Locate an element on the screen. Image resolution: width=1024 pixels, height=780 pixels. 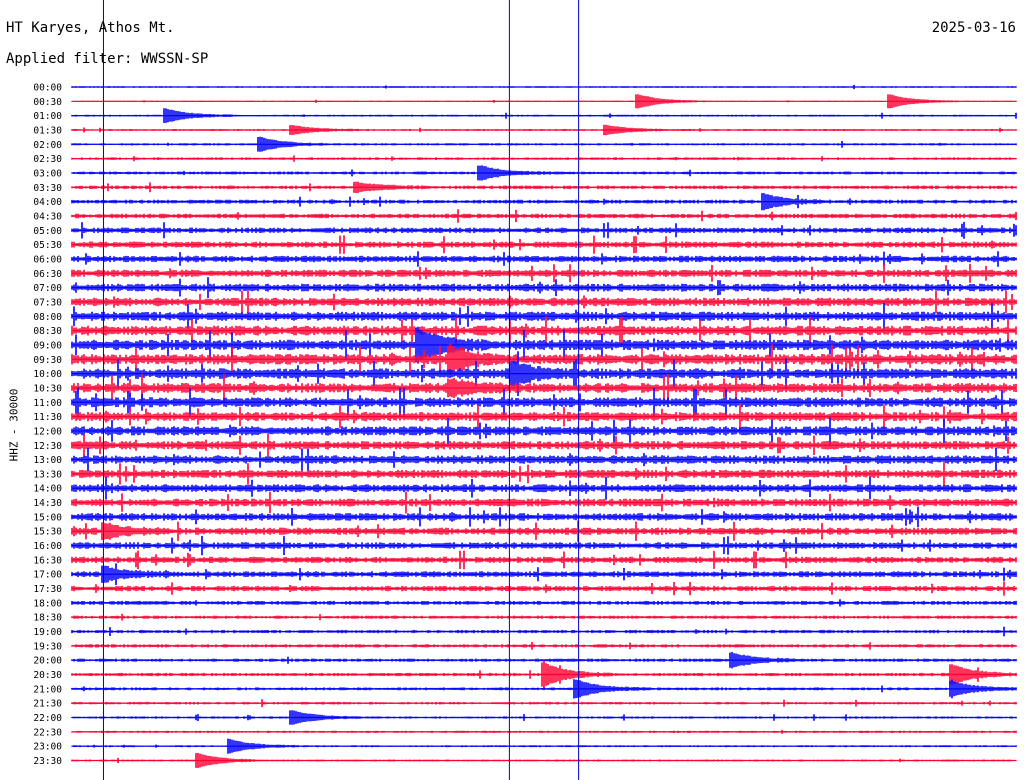
row-time-label: 18:00 is located at coordinates (47, 603).